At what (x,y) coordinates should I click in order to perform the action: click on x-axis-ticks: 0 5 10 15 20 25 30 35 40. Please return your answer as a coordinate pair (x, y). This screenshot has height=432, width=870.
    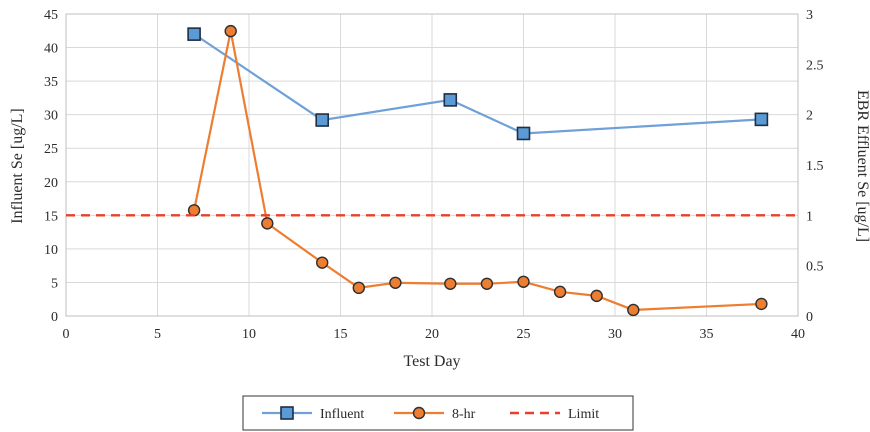
    Looking at the image, I should click on (434, 334).